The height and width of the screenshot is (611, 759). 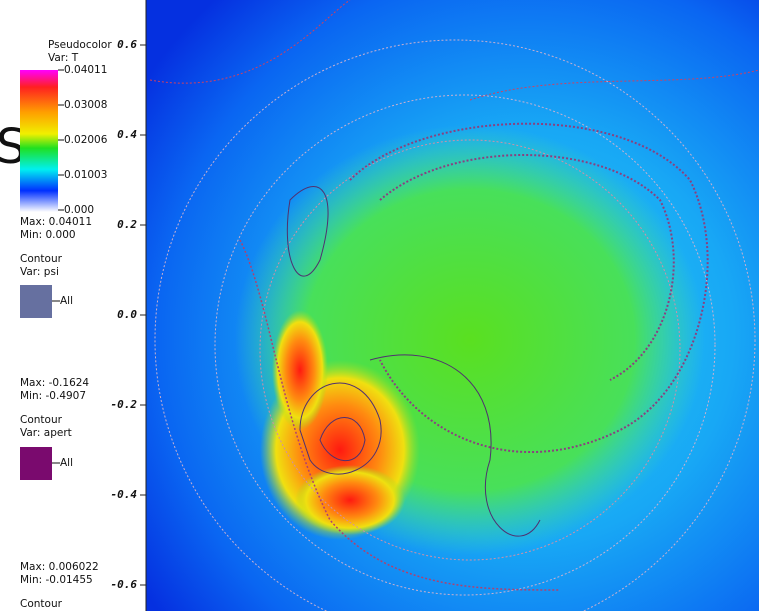 What do you see at coordinates (80, 45) in the screenshot?
I see `legend-title: Pseudocolor` at bounding box center [80, 45].